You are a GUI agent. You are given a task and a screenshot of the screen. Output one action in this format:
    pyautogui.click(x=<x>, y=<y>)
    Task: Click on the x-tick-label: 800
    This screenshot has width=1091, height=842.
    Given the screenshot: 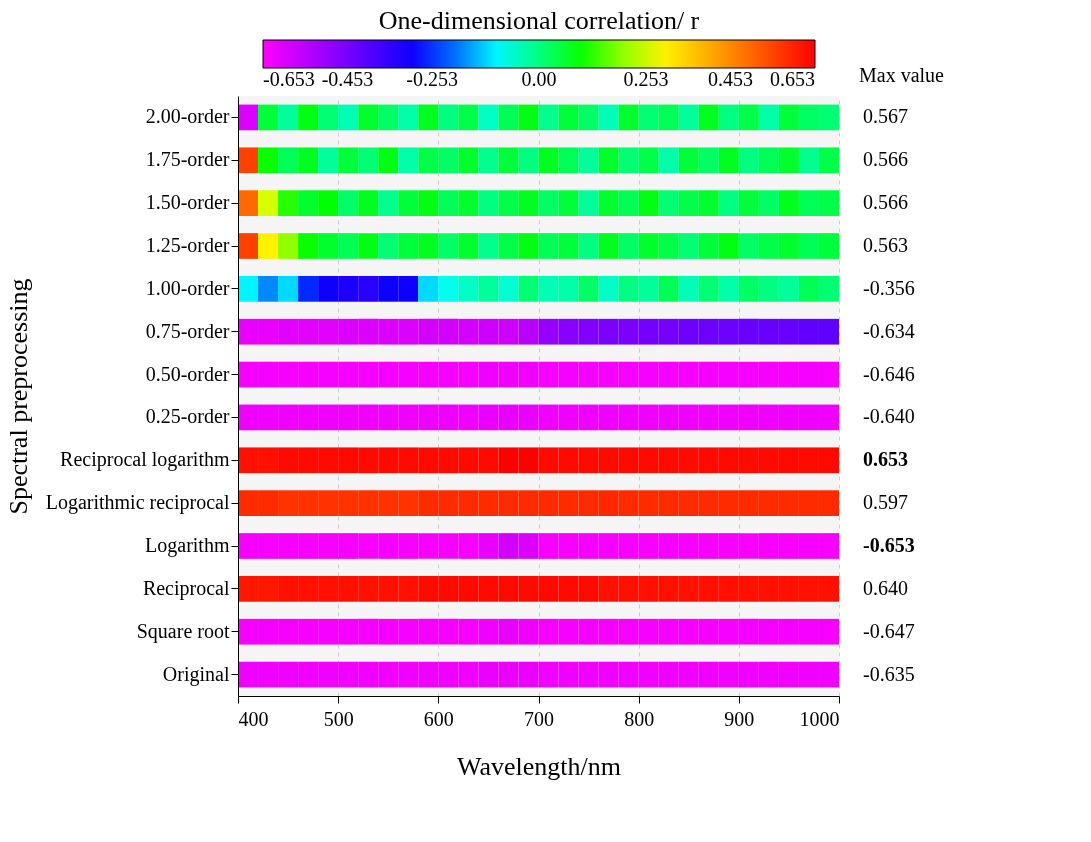 What is the action you would take?
    pyautogui.click(x=639, y=718)
    